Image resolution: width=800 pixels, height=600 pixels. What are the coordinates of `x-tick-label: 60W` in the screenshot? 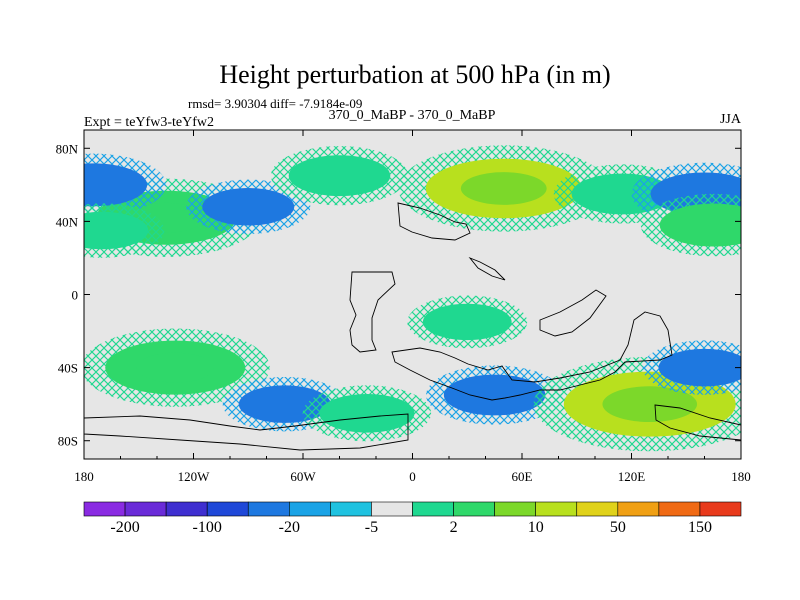 It's located at (303, 476).